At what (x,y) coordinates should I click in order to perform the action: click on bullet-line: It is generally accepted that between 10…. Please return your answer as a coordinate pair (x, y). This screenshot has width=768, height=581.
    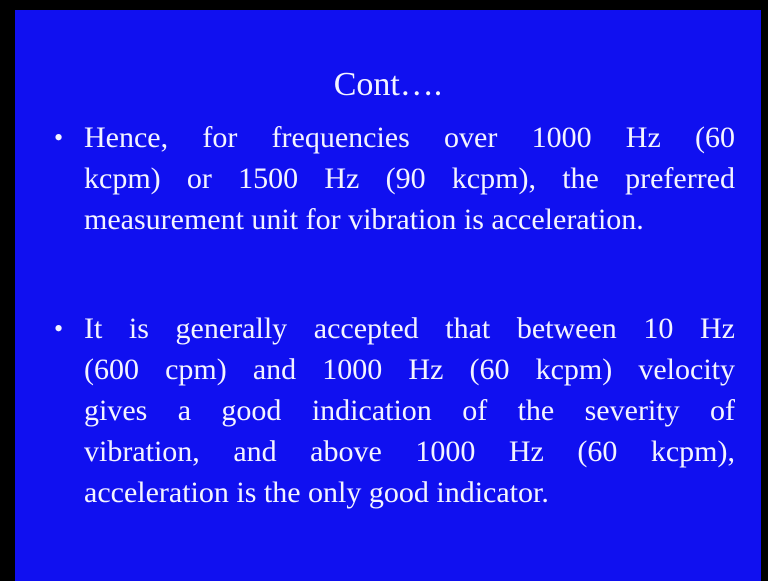
    Looking at the image, I should click on (409, 328).